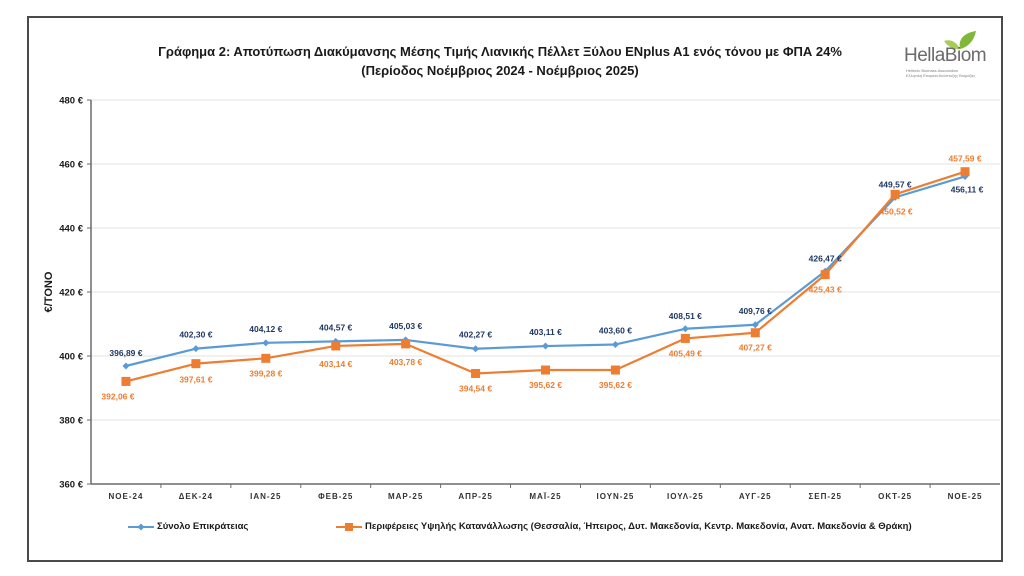 This screenshot has width=1024, height=576. What do you see at coordinates (615, 496) in the screenshot?
I see `x-tick-label: ΙΟΥΝ-25` at bounding box center [615, 496].